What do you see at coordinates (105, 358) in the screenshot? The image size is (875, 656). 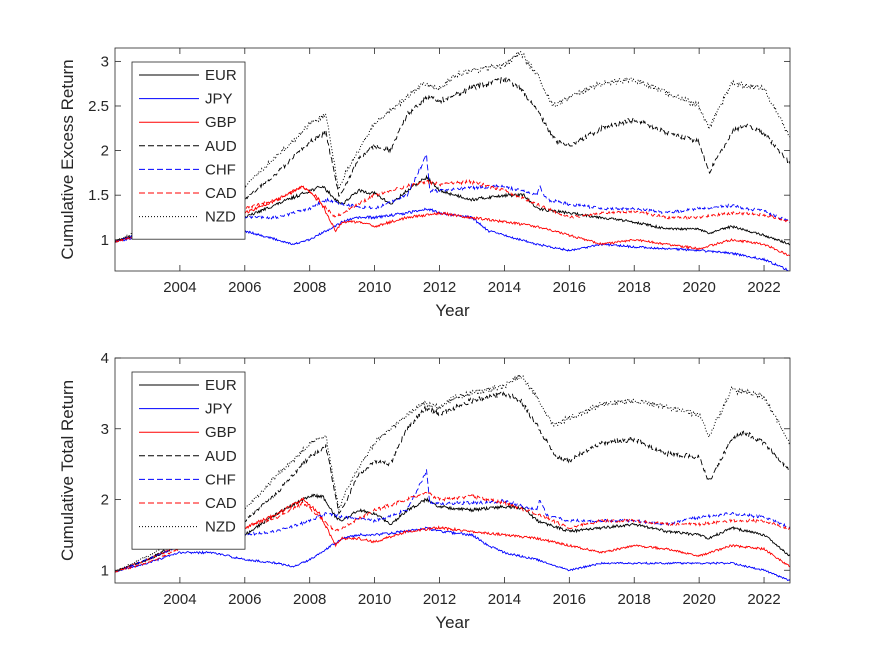 I see `y-tick-label: 4` at bounding box center [105, 358].